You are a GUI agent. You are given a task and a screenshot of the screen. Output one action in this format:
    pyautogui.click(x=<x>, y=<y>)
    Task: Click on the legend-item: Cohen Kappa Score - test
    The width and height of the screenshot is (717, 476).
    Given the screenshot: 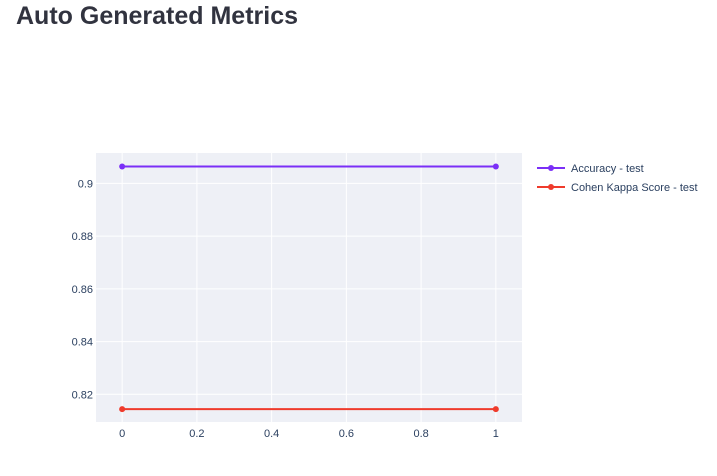 What is the action you would take?
    pyautogui.click(x=617, y=188)
    